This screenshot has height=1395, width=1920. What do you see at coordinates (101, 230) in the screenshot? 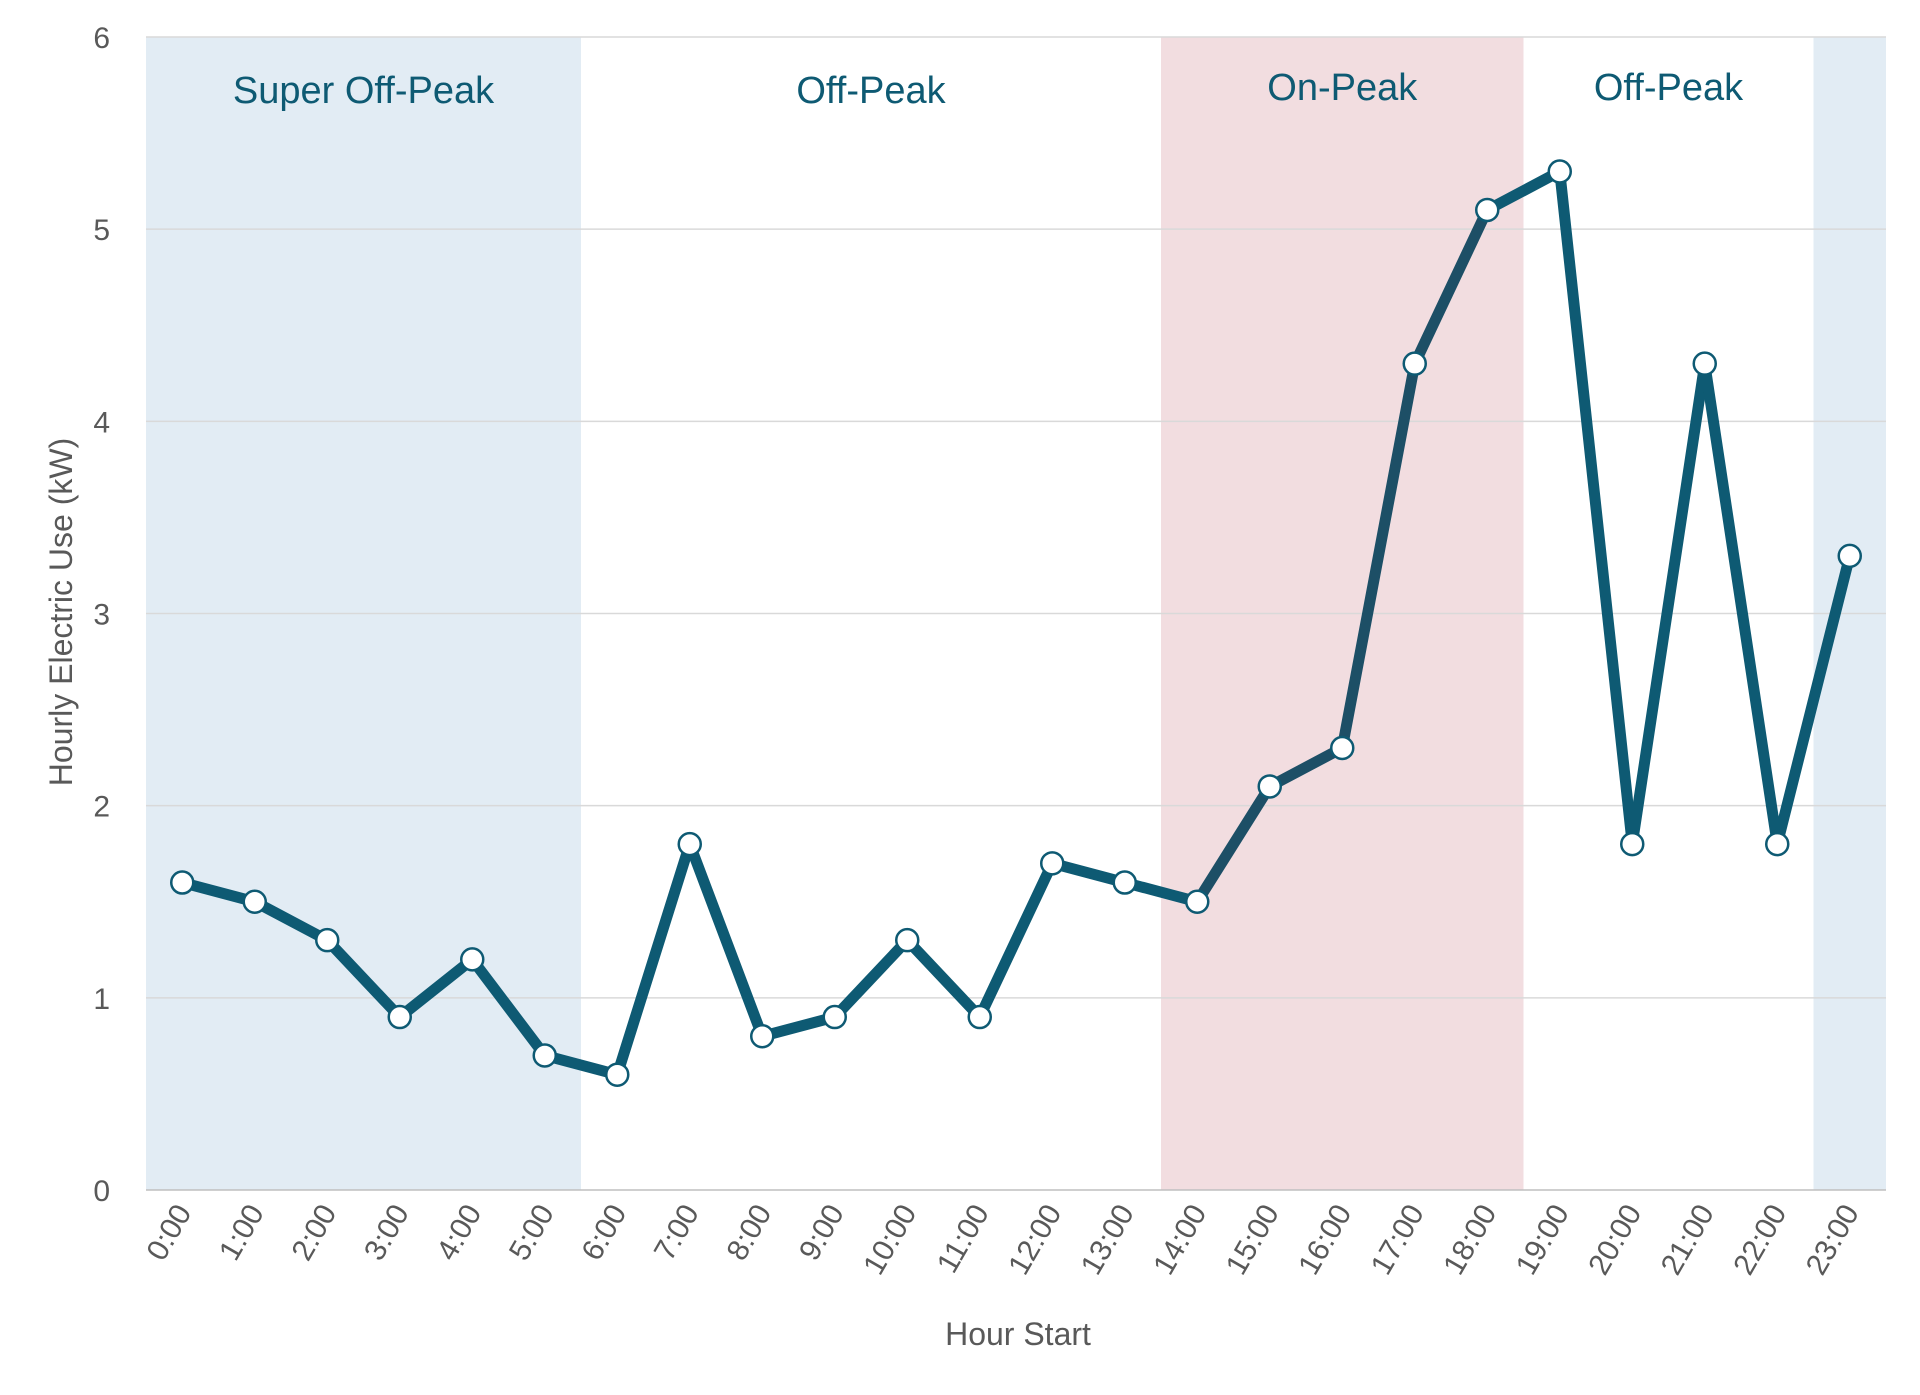
I see `y-tick-label: 5` at bounding box center [101, 230].